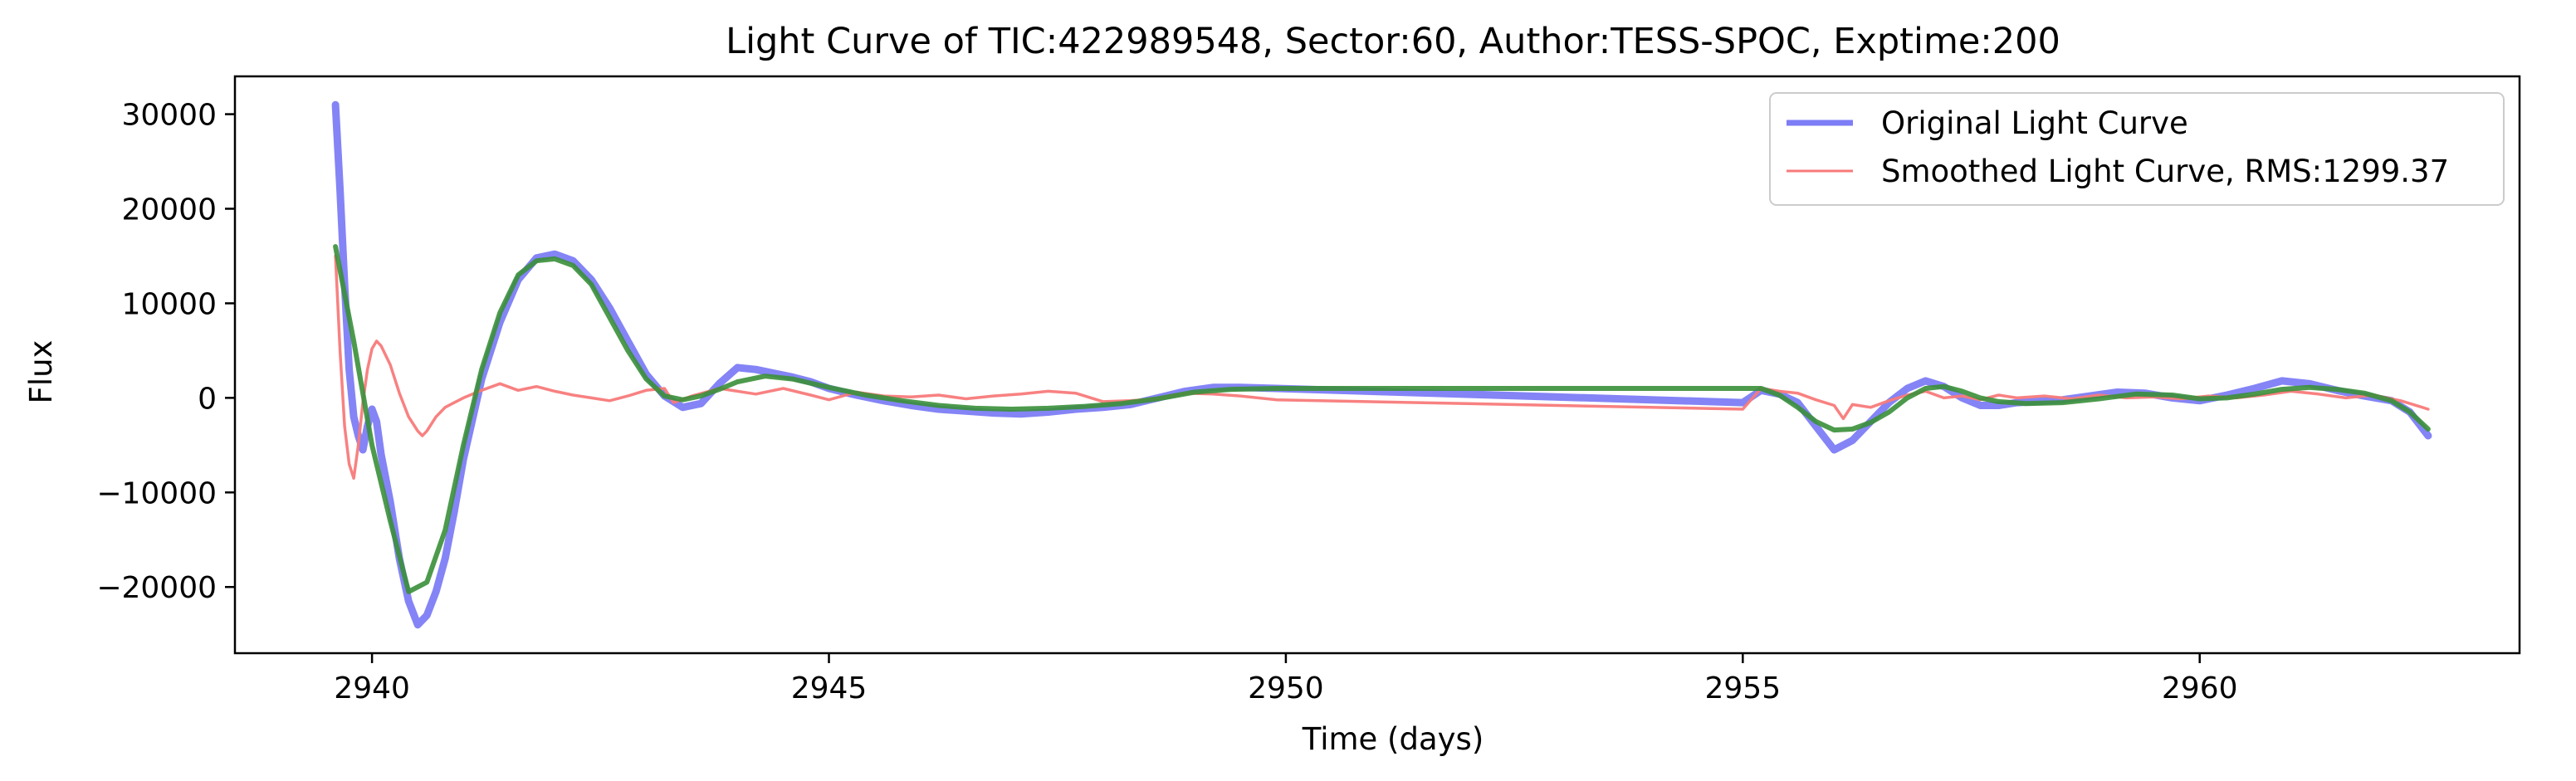 This screenshot has height=781, width=2576. What do you see at coordinates (2165, 171) in the screenshot?
I see `legend-label-smoothed: Smoothed Light Curve, RMS:1299.37` at bounding box center [2165, 171].